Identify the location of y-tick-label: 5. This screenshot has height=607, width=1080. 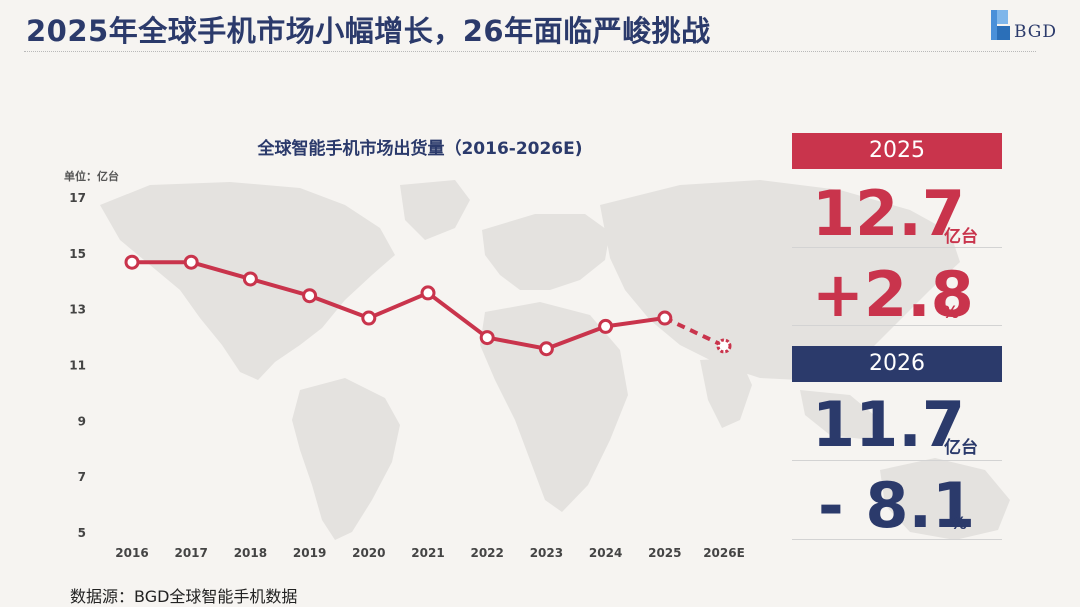
(82, 533).